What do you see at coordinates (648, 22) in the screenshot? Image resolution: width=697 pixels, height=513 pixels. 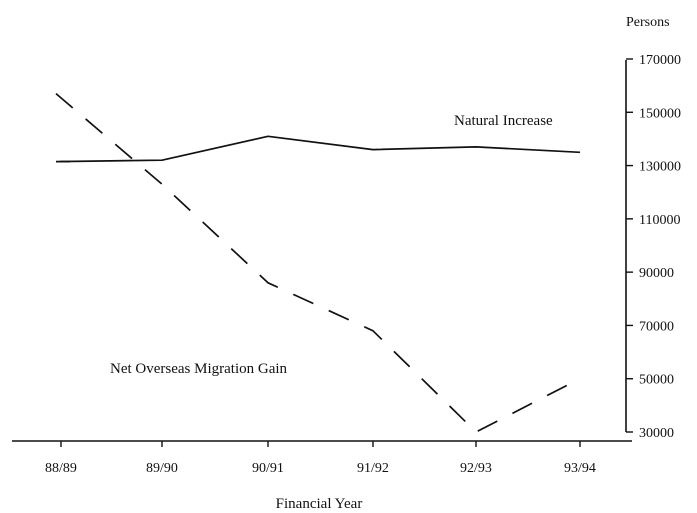 I see `y-axis-title: Persons` at bounding box center [648, 22].